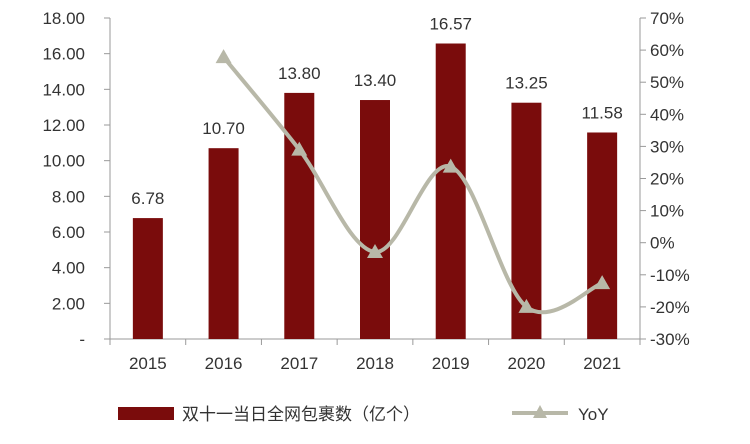 The width and height of the screenshot is (750, 444). What do you see at coordinates (375, 80) in the screenshot?
I see `bar-value-label: 13.40` at bounding box center [375, 80].